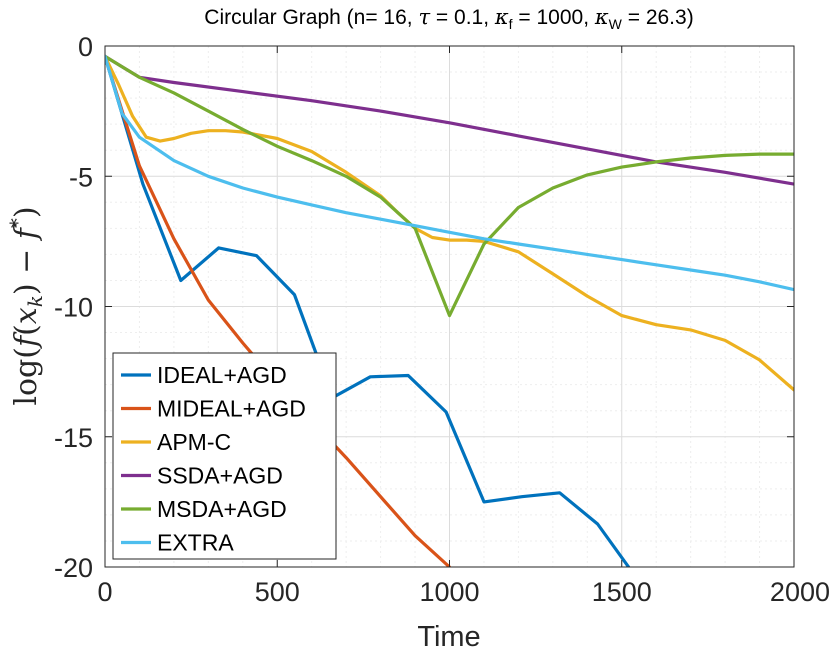  I want to click on x-tick-label: 2000, so click(800, 592).